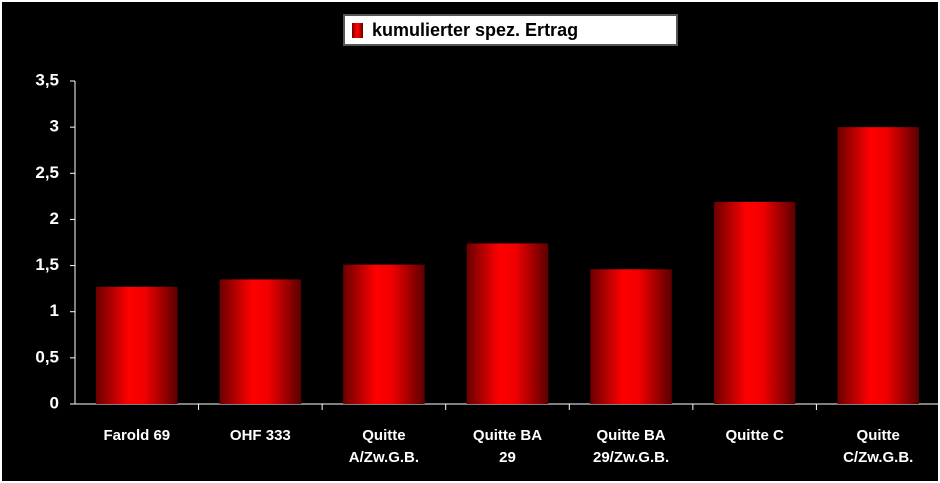  I want to click on y-tick-label: 1, so click(54, 310).